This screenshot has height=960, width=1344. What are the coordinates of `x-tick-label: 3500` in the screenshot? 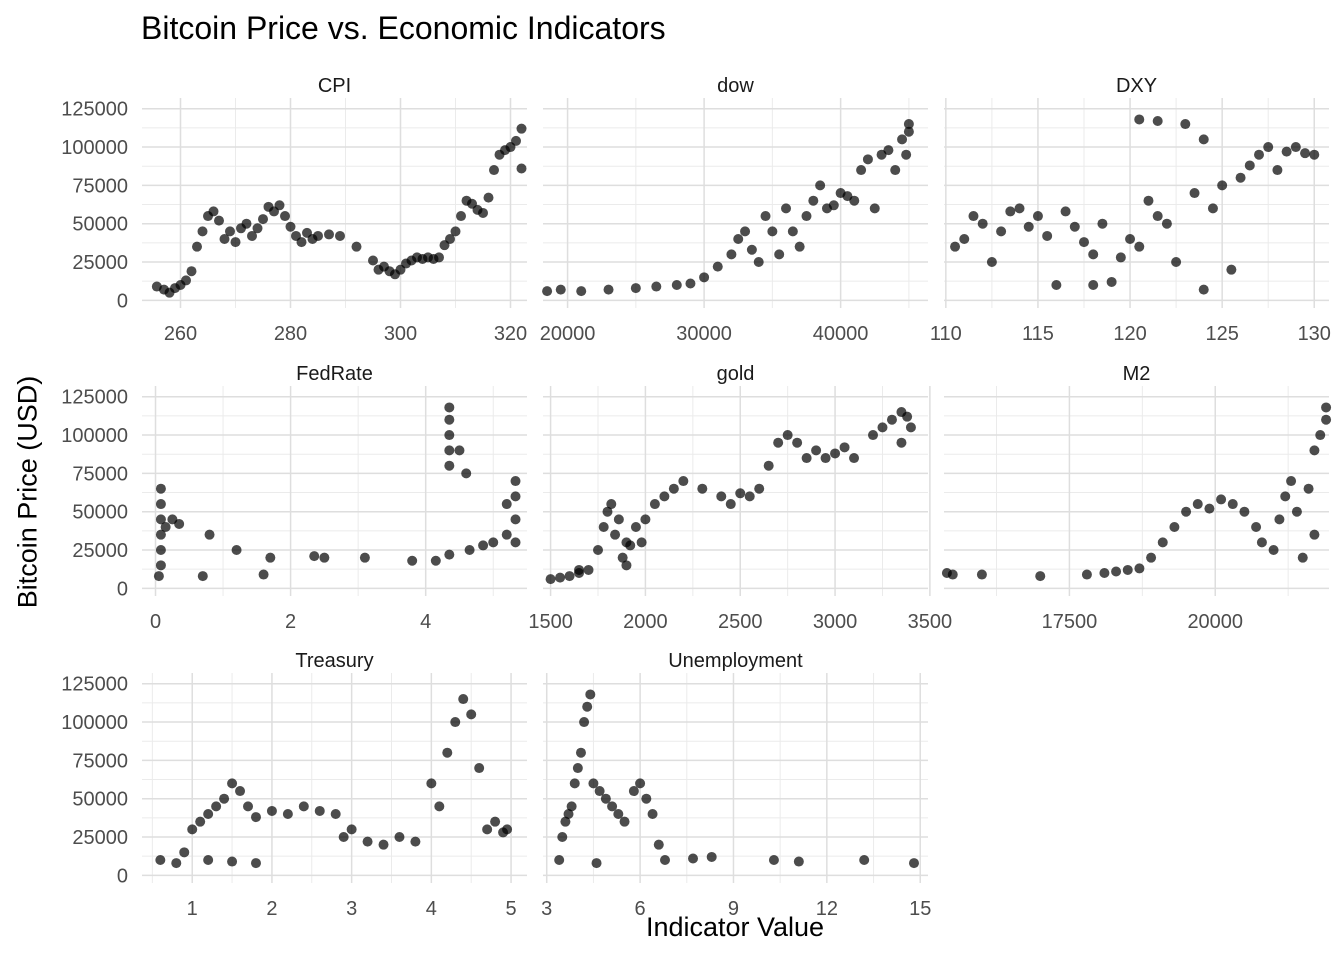 It's located at (930, 622).